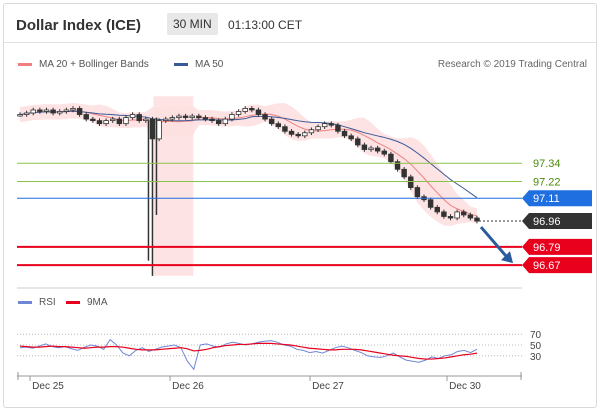 The image size is (599, 410). Describe the element at coordinates (79, 25) in the screenshot. I see `instrument-title: Dollar Index (ICE)` at that location.